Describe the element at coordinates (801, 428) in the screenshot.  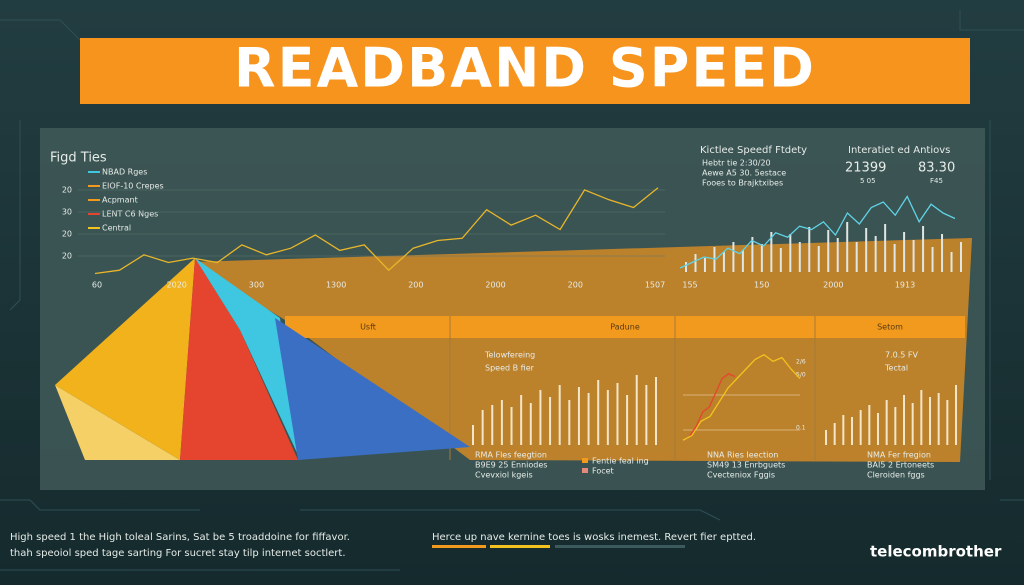
I see `panel-label: 0.1` at that location.